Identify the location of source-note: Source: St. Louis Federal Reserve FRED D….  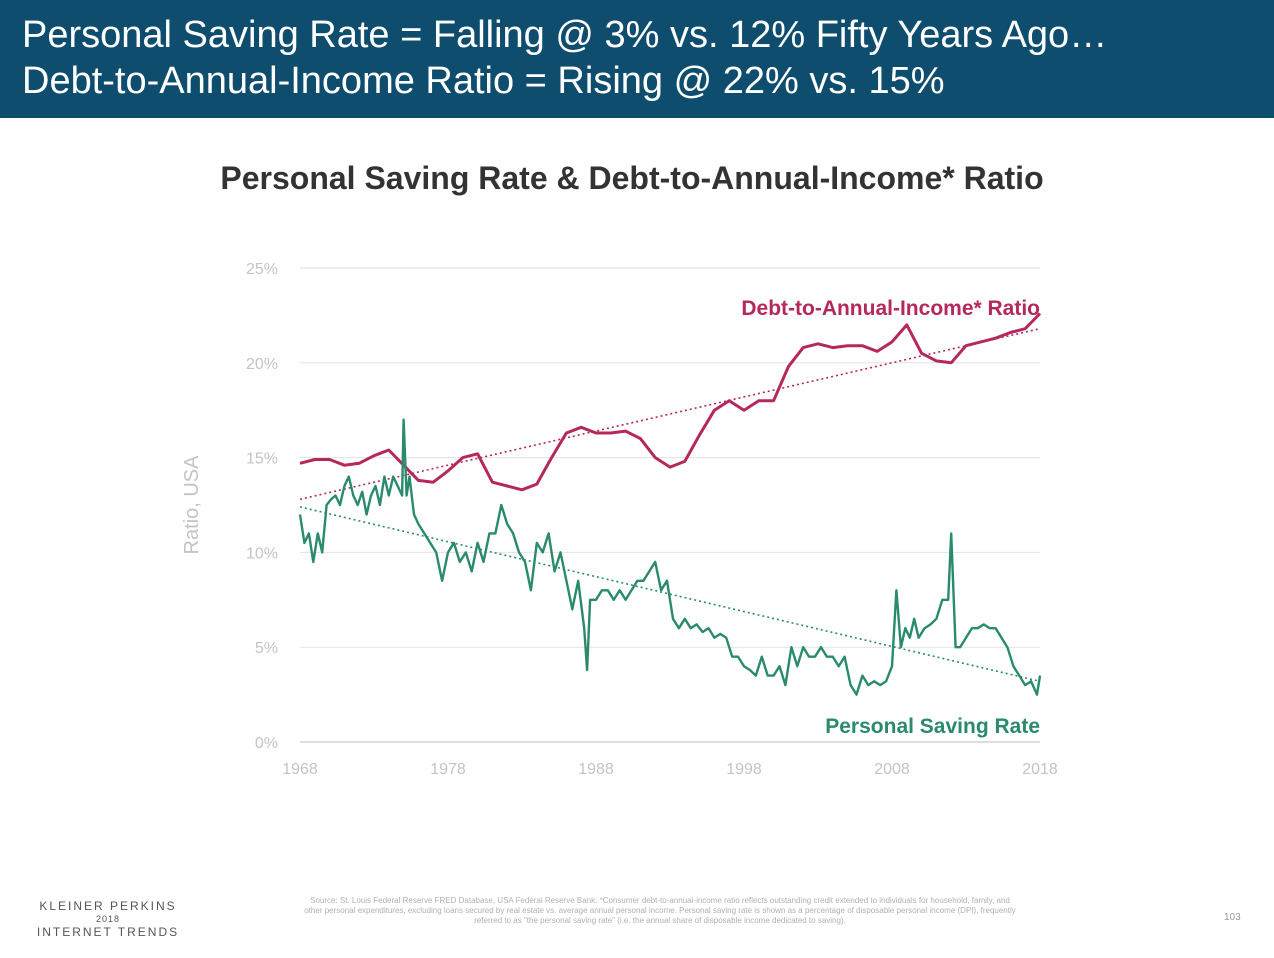
(660, 910).